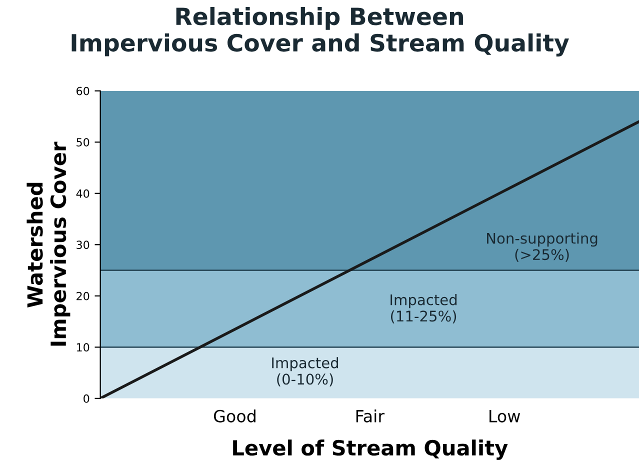 The width and height of the screenshot is (639, 466). I want to click on x-tick-label: Good, so click(235, 416).